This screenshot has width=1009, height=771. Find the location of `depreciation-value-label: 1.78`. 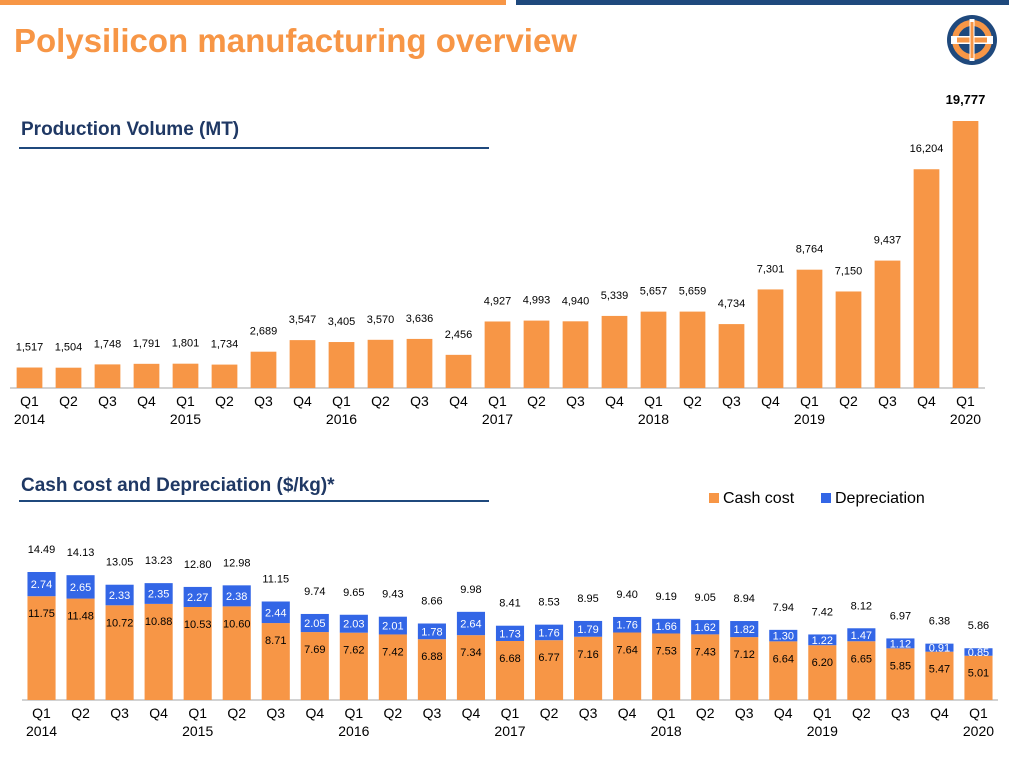

depreciation-value-label: 1.78 is located at coordinates (431, 632).